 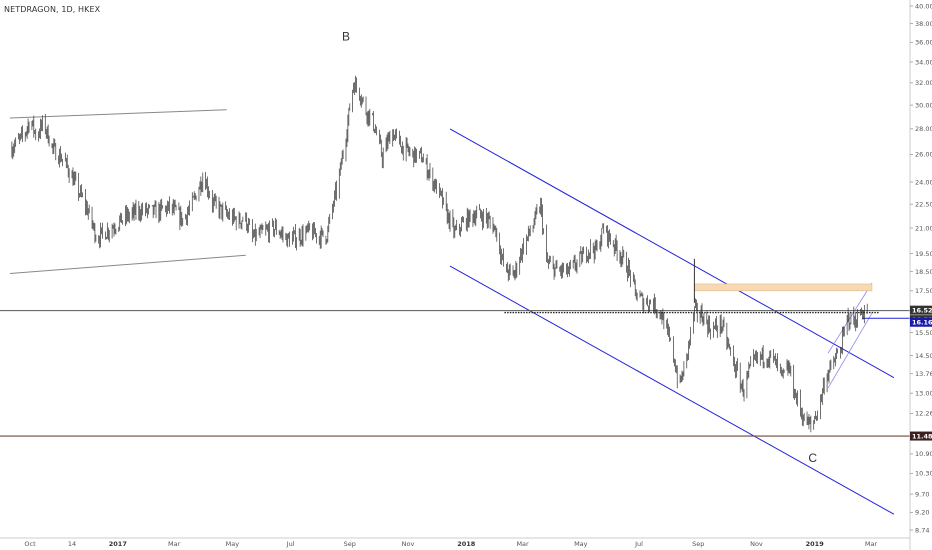 What do you see at coordinates (466, 544) in the screenshot?
I see `x-tick-label: 2018` at bounding box center [466, 544].